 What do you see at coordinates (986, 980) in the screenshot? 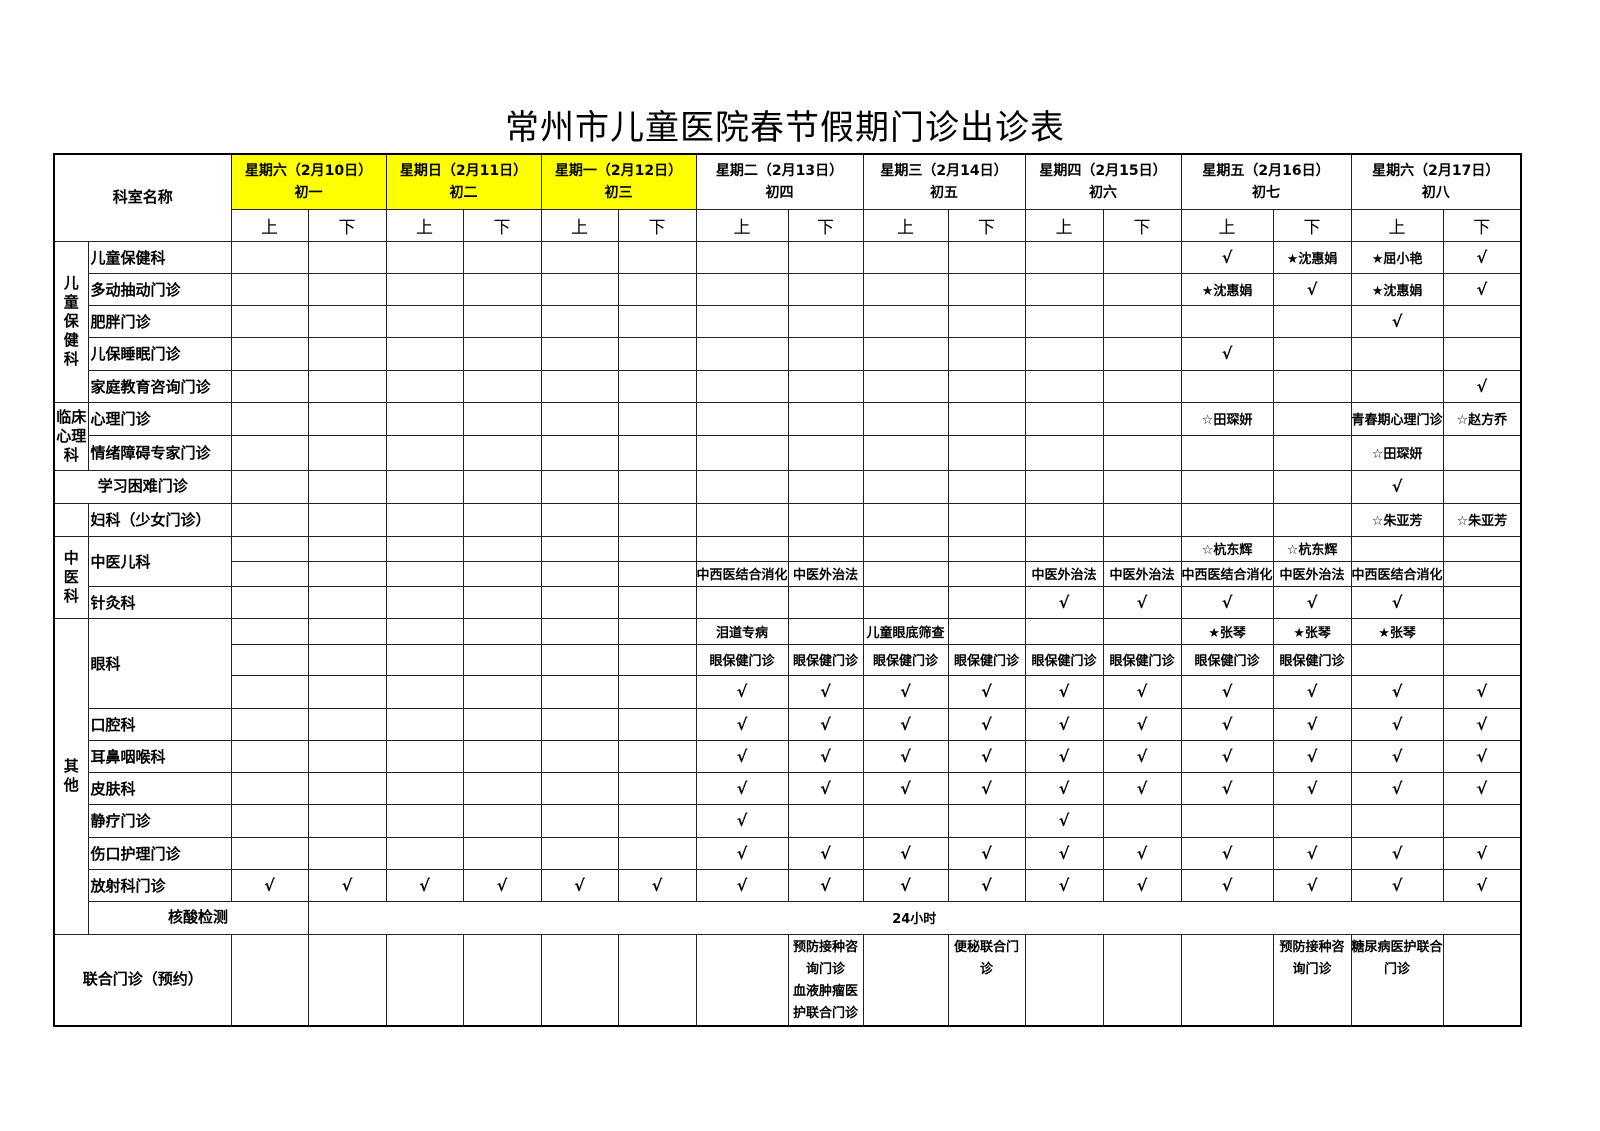
I see `joint-clinic-cell: 便秘联合门 诊` at bounding box center [986, 980].